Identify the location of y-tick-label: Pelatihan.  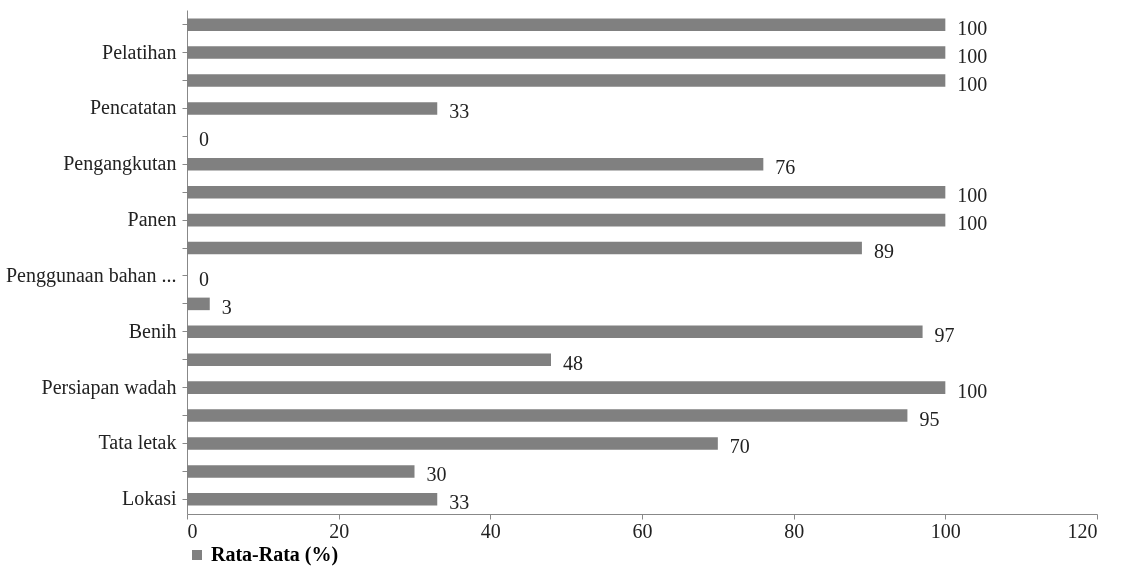
(139, 51).